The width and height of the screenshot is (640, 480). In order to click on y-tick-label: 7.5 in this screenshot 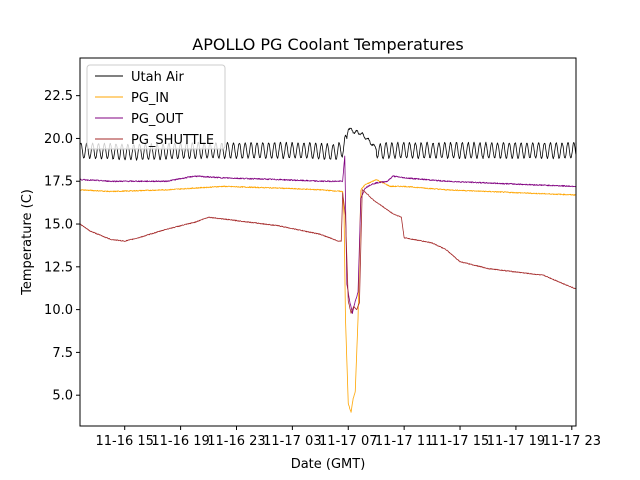, I will do `click(62, 353)`.